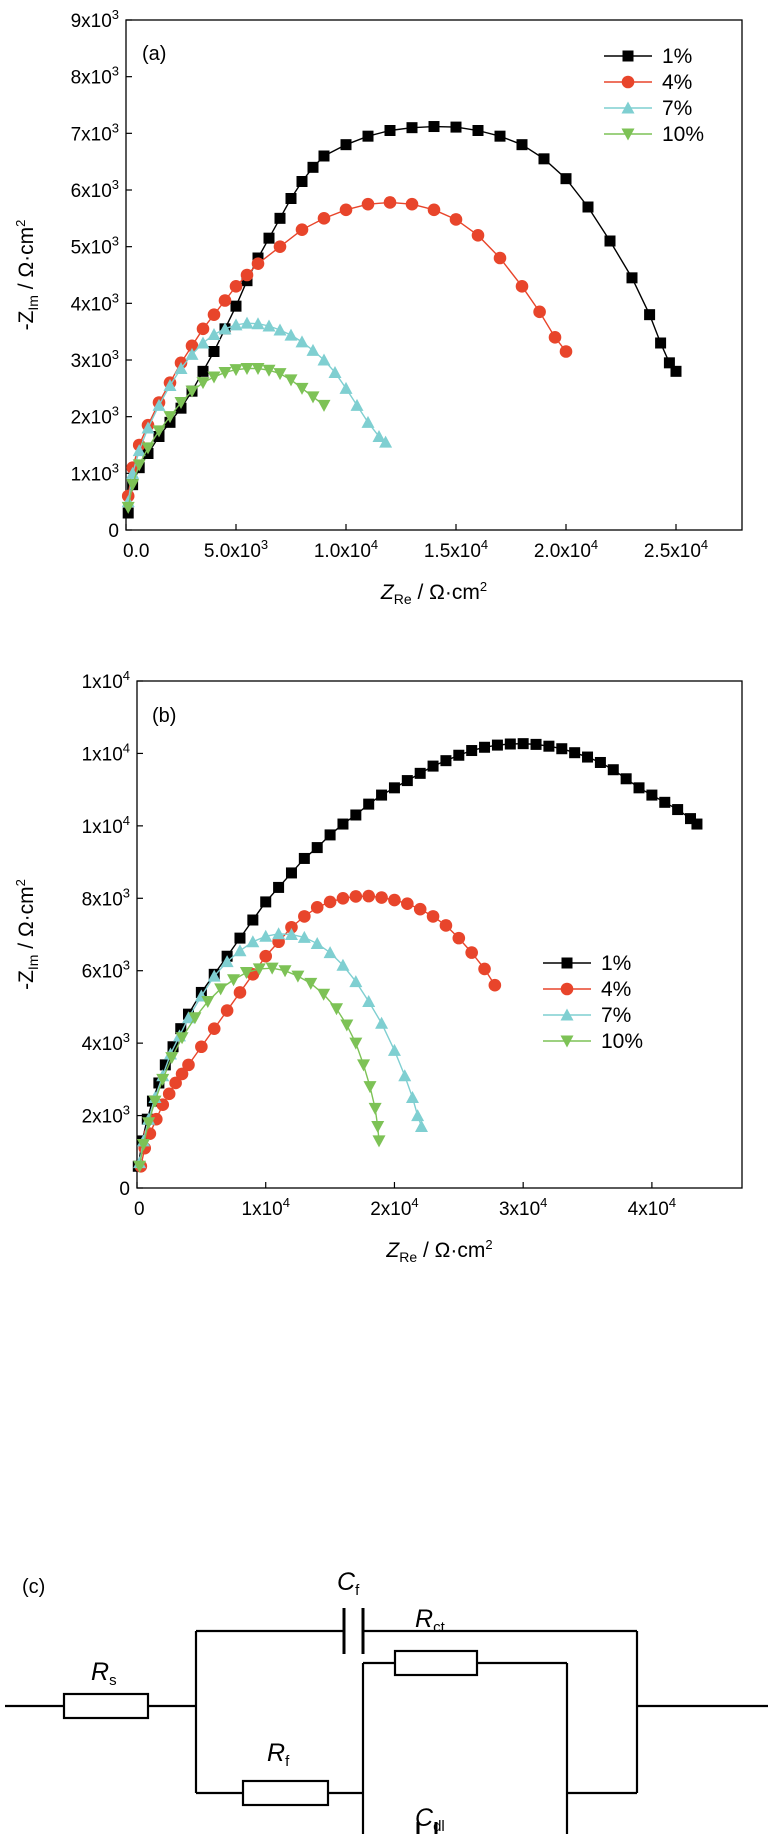 This screenshot has height=1834, width=768. What do you see at coordinates (154, 54) in the screenshot?
I see `panel-label: (a)` at bounding box center [154, 54].